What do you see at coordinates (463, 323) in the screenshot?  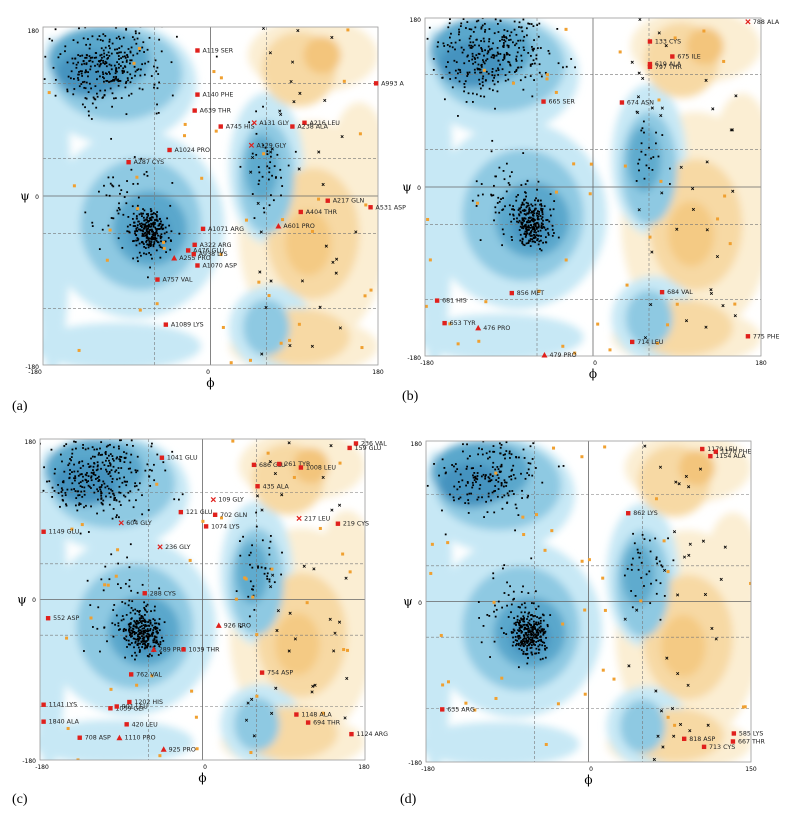 I see `outlier-label: 653 TYR` at bounding box center [463, 323].